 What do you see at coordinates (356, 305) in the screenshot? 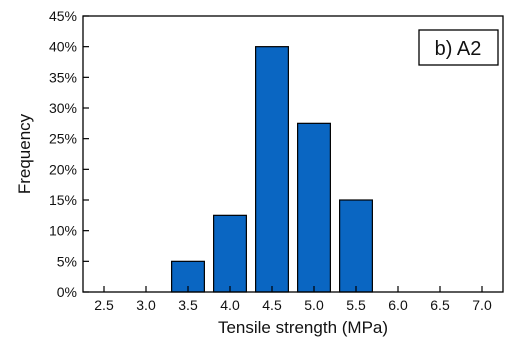
I see `x-tick-label: 5.5` at bounding box center [356, 305].